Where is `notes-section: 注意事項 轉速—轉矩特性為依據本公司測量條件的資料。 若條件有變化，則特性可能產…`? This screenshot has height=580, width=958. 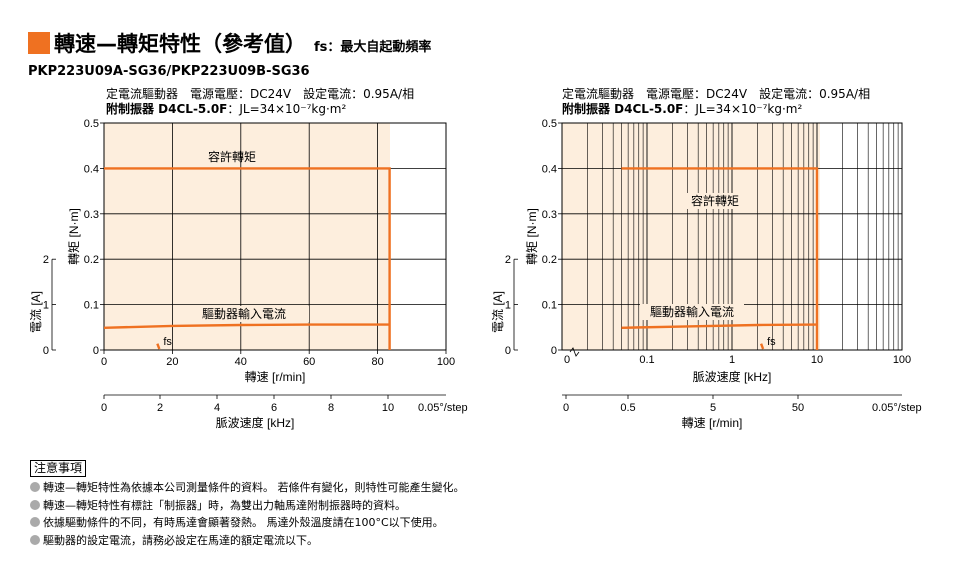
notes-section: 注意事項 轉速—轉矩特性為依據本公司測量條件的資料。 若條件有變化，則特性可能產… is located at coordinates (247, 504).